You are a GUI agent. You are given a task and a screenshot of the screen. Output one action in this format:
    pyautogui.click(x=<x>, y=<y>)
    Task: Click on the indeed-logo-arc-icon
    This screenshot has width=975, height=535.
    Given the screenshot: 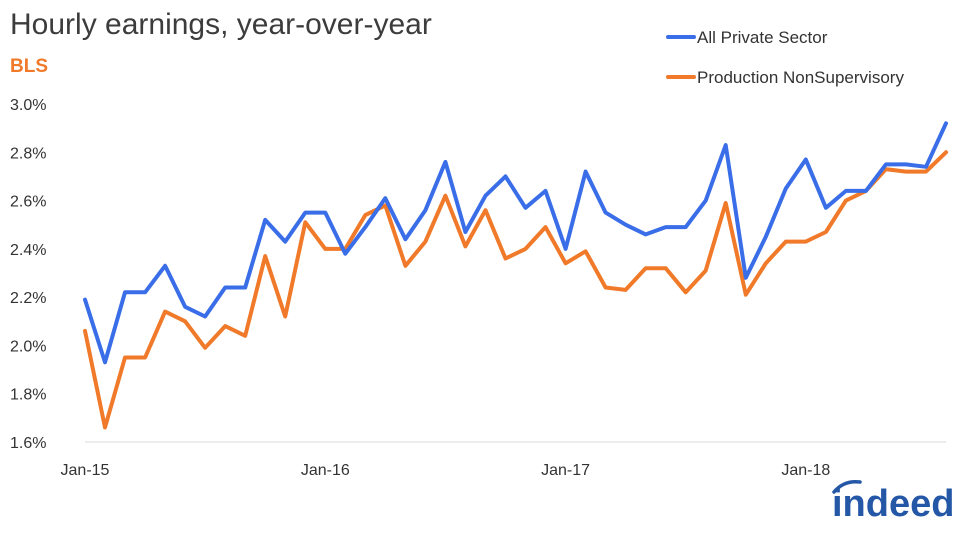 What is the action you would take?
    pyautogui.click(x=847, y=486)
    